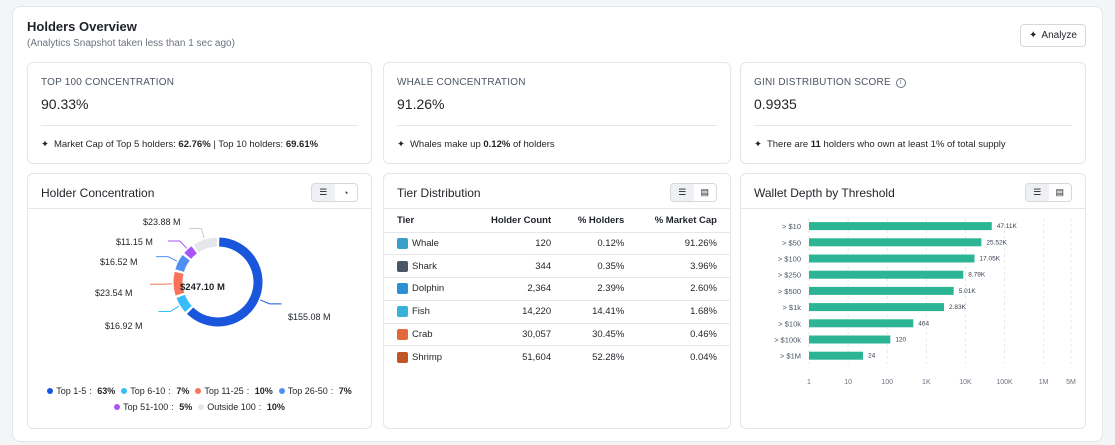  What do you see at coordinates (601, 244) in the screenshot?
I see `pct-holders: 0.12%` at bounding box center [601, 244].